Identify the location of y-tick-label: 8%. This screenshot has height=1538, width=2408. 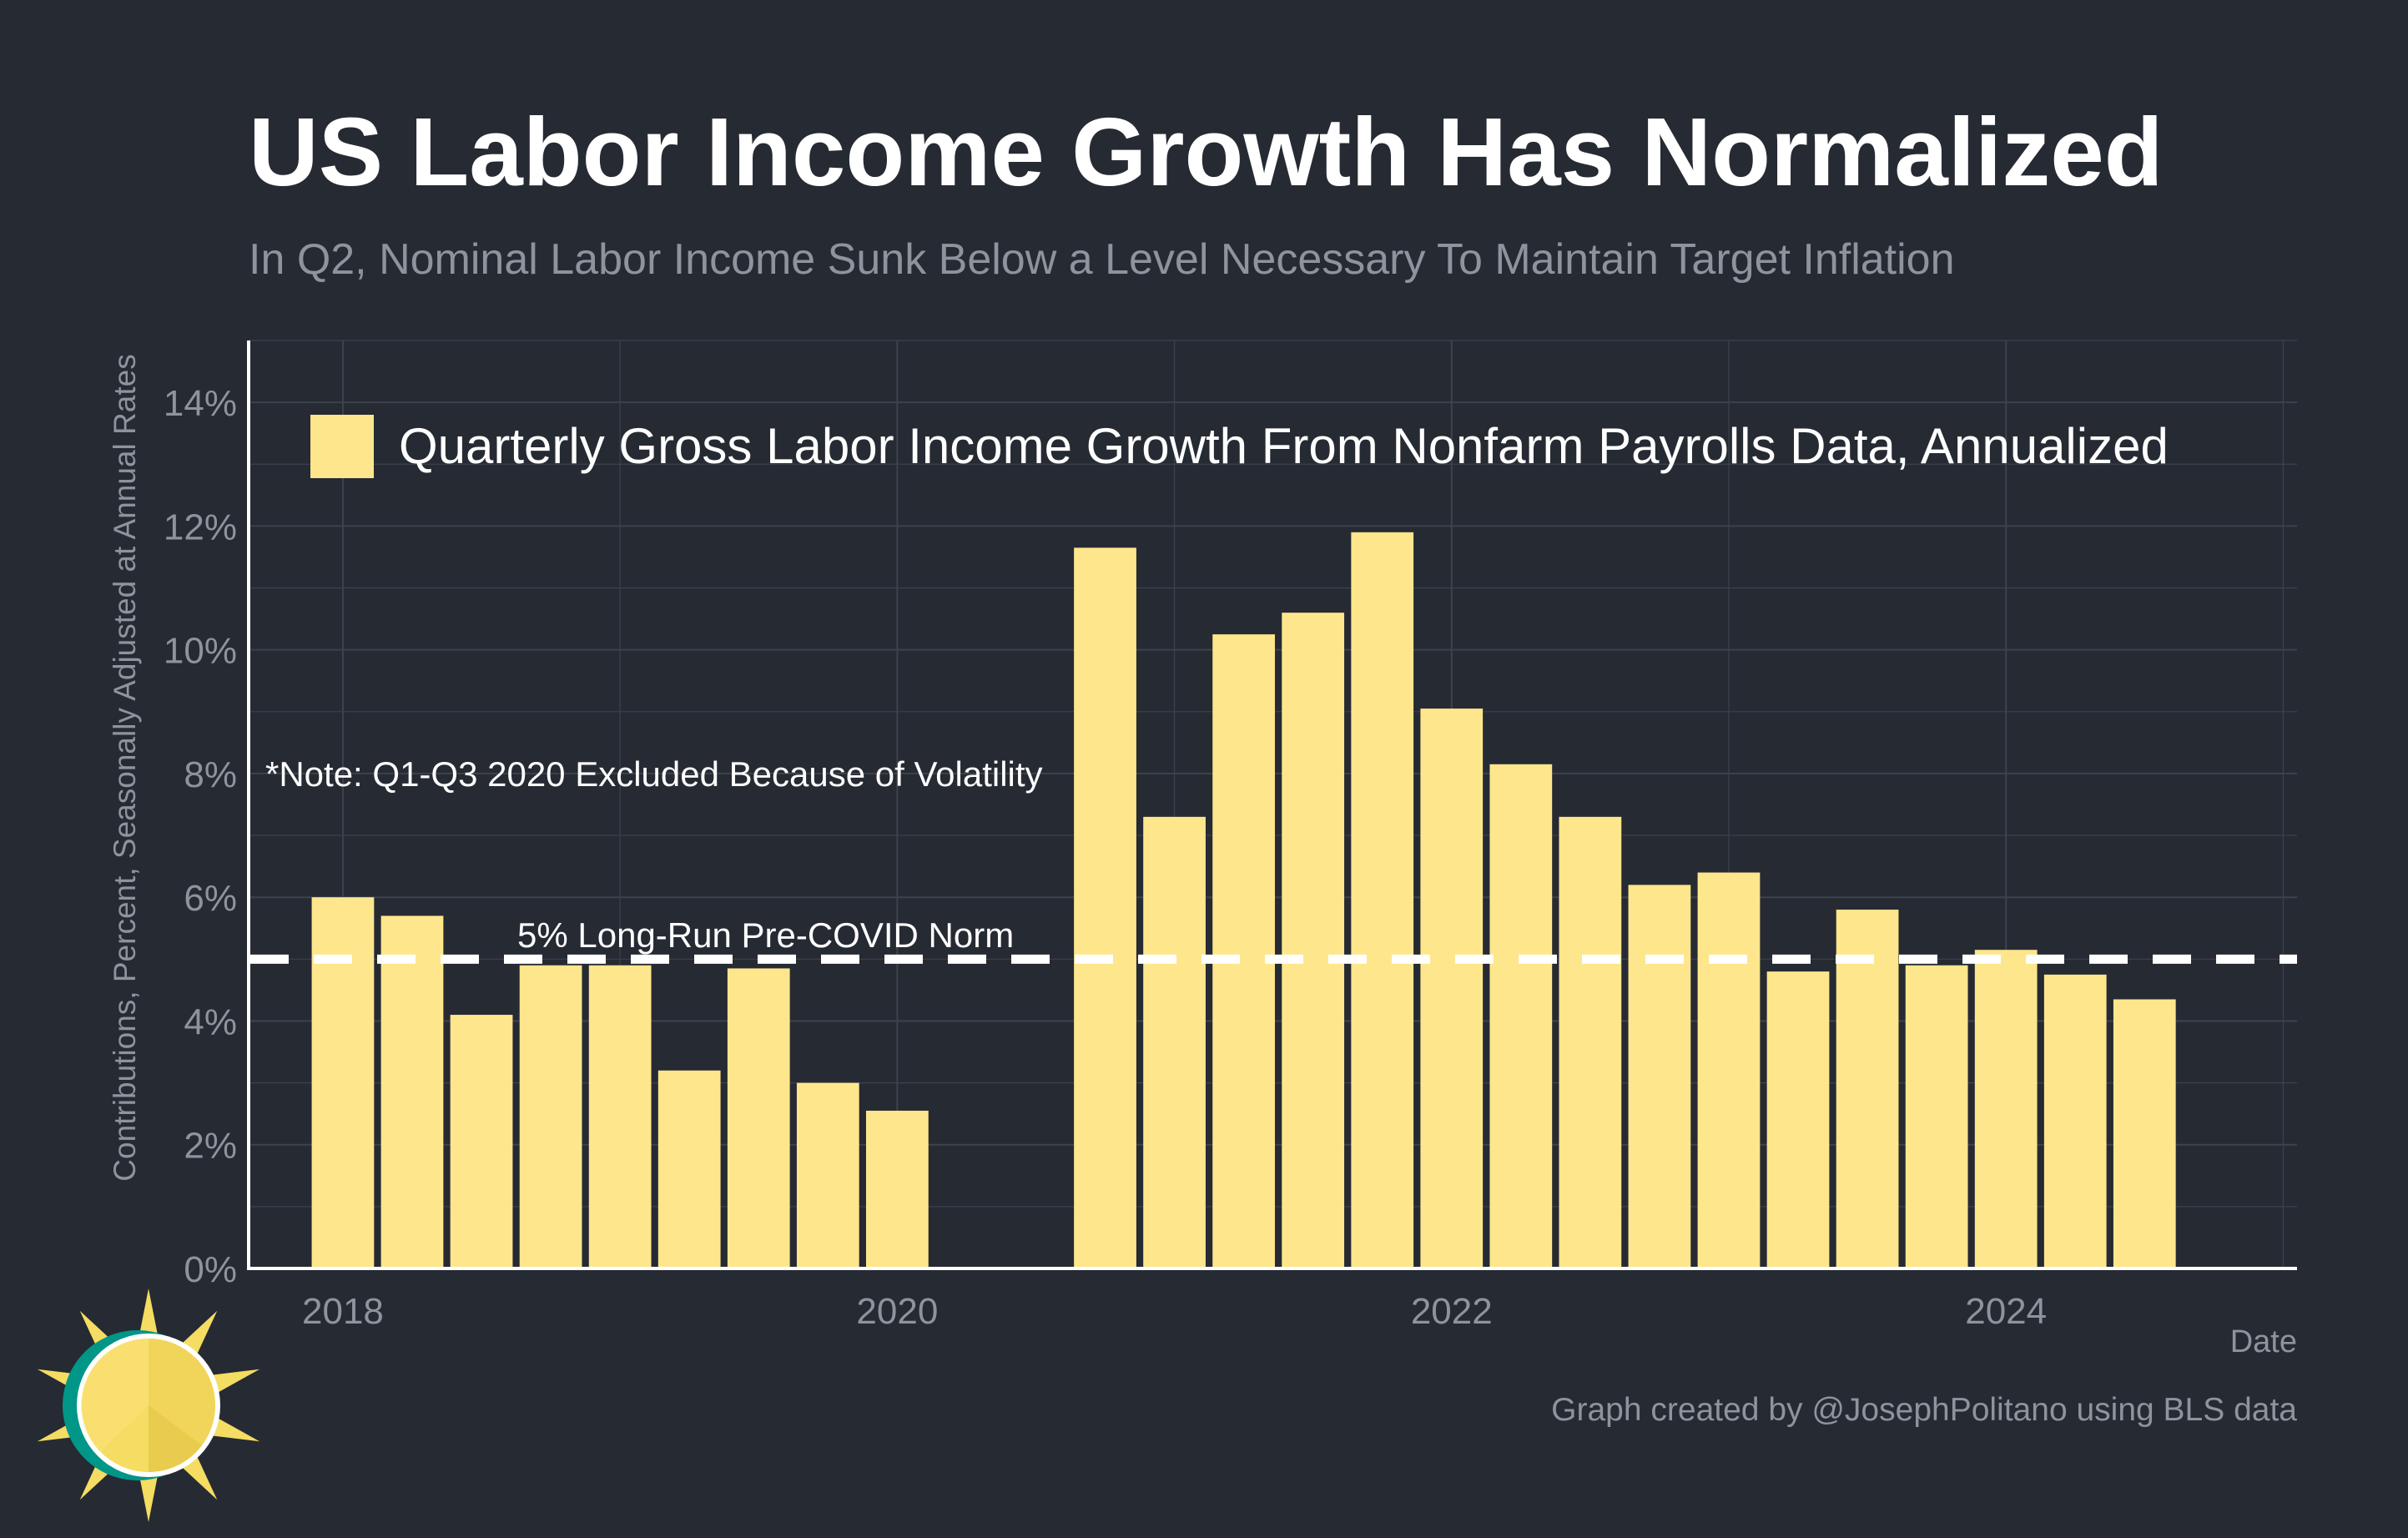
(210, 774).